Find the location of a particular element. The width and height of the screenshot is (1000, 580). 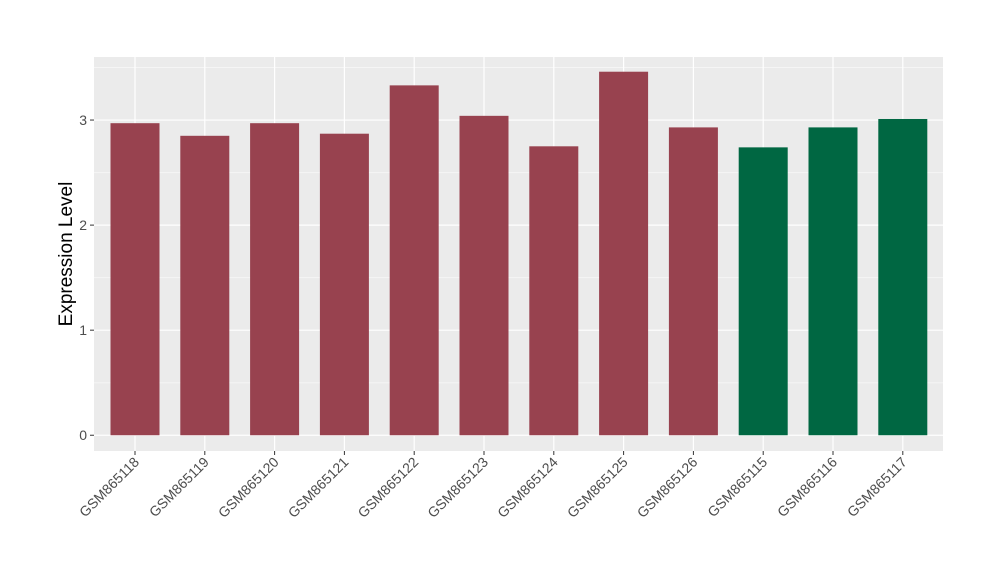

y-tick-label: 3 is located at coordinates (83, 120).